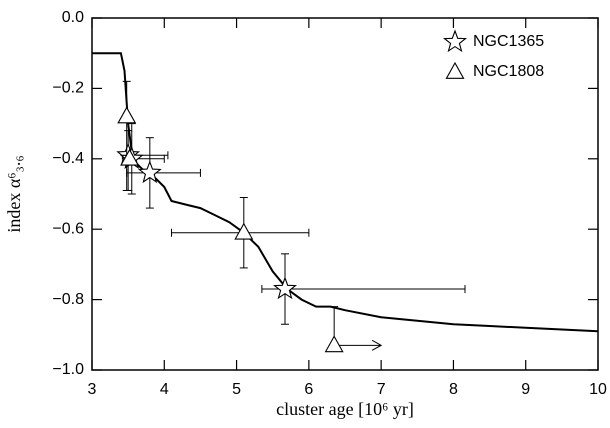  What do you see at coordinates (598, 389) in the screenshot?
I see `x-tick-label: 10` at bounding box center [598, 389].